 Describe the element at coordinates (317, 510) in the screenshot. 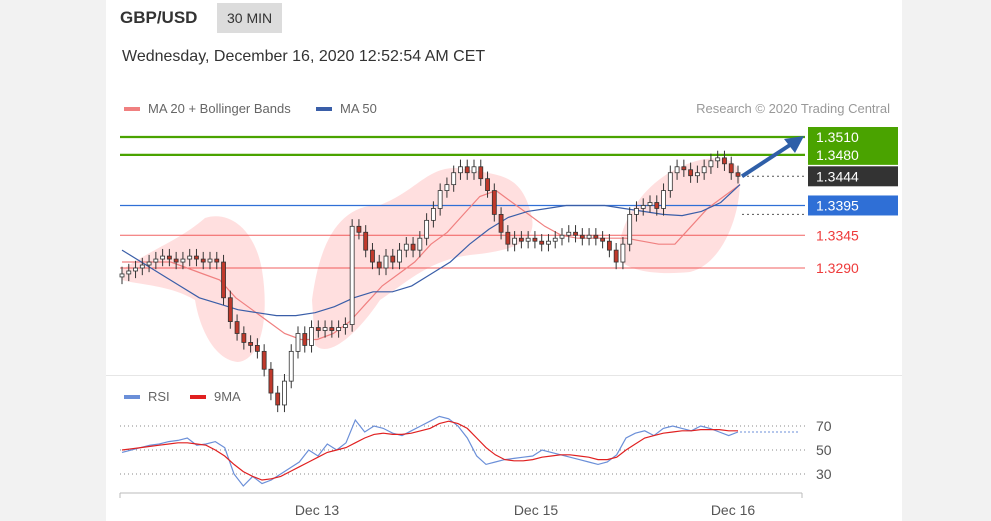

I see `x-tick-dec-13: Dec 13` at that location.